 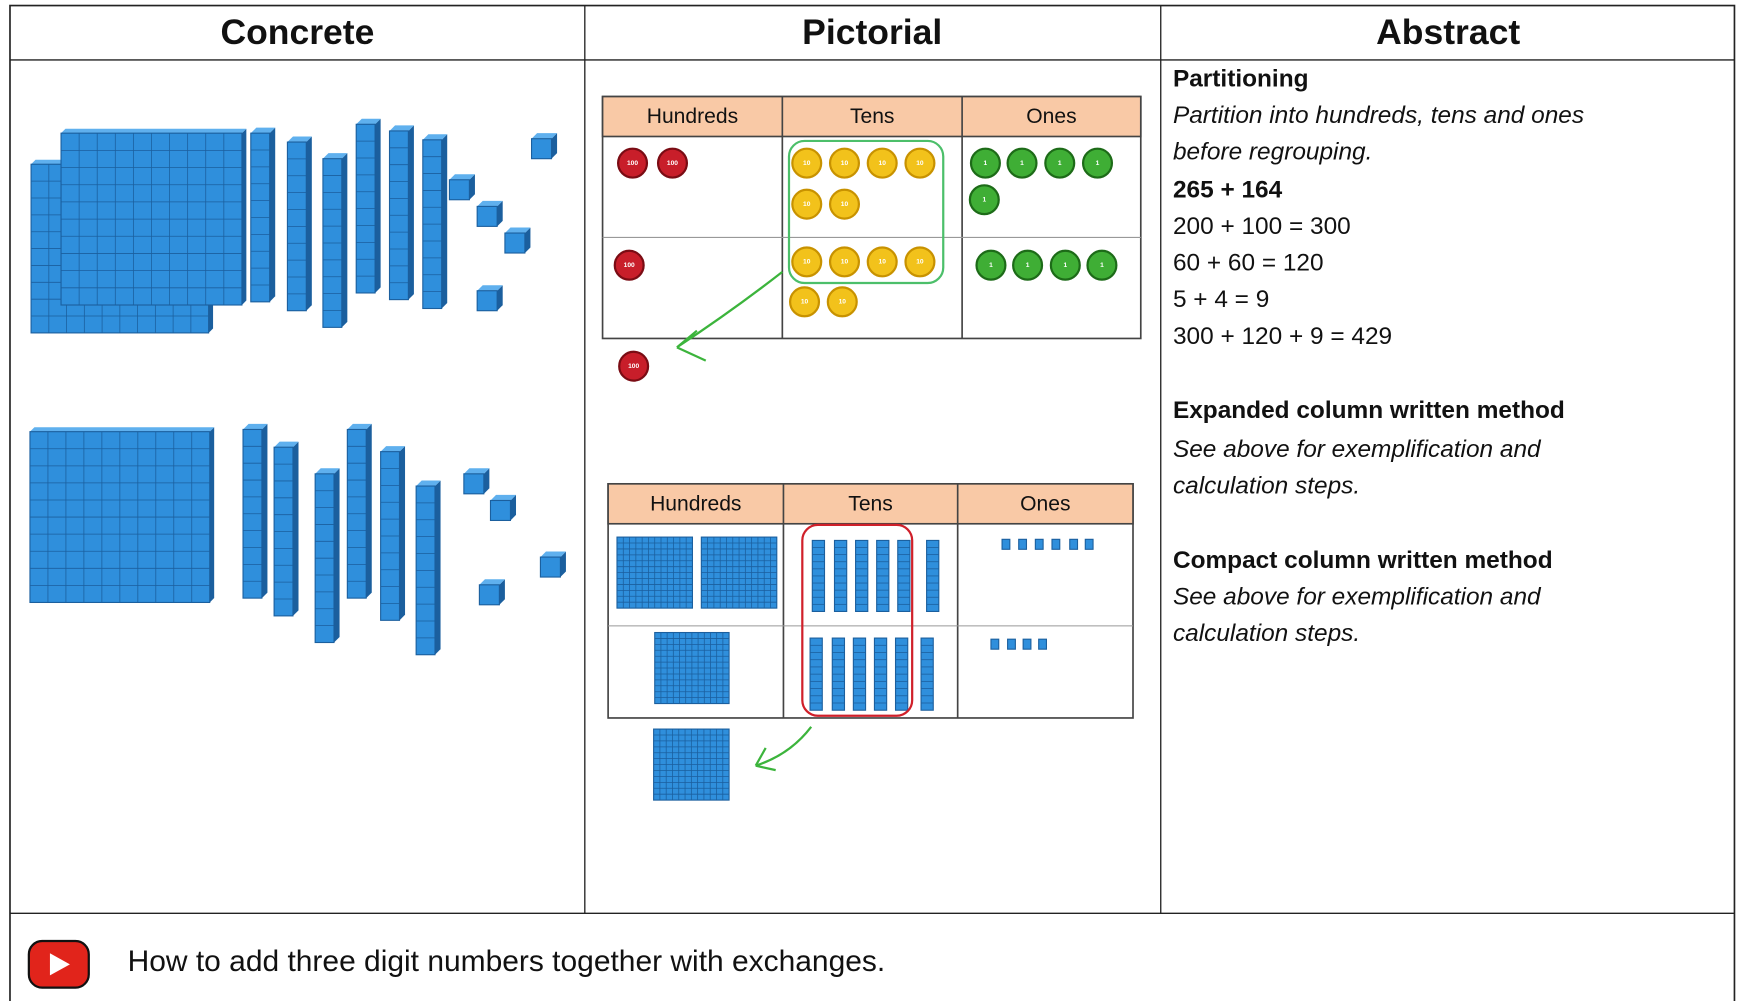 What do you see at coordinates (1448, 32) in the screenshot?
I see `column-header: Abstract` at bounding box center [1448, 32].